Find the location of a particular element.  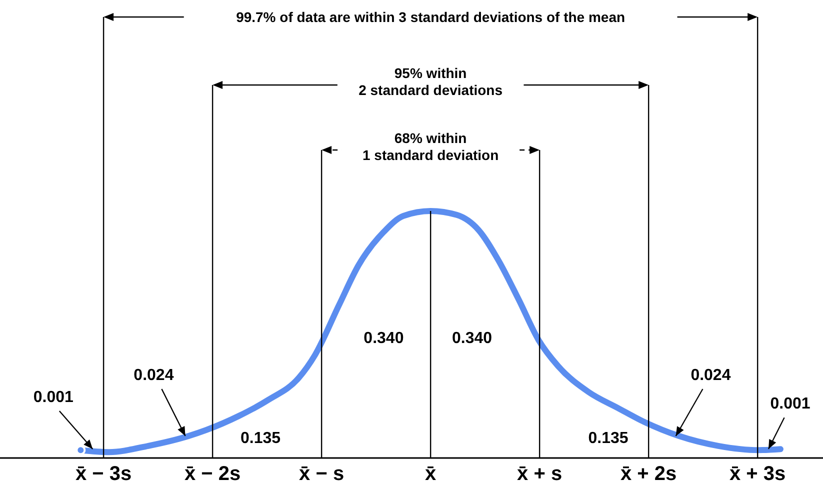

x-tick-label: x̄ − 2s is located at coordinates (212, 474).